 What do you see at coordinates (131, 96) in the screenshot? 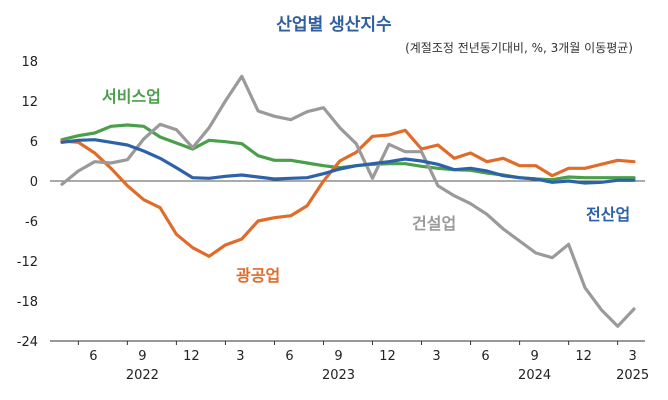
I see `series-label-1: 서비스업` at bounding box center [131, 96].